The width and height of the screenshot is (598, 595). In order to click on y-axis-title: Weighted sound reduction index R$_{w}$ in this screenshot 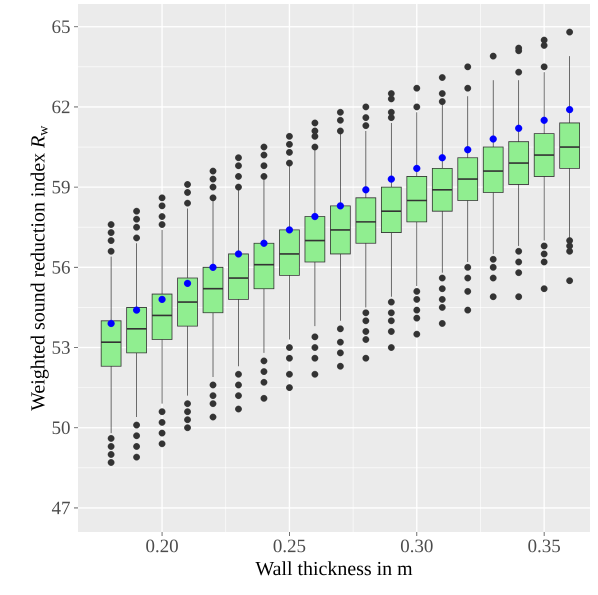, I will do `click(39, 268)`.